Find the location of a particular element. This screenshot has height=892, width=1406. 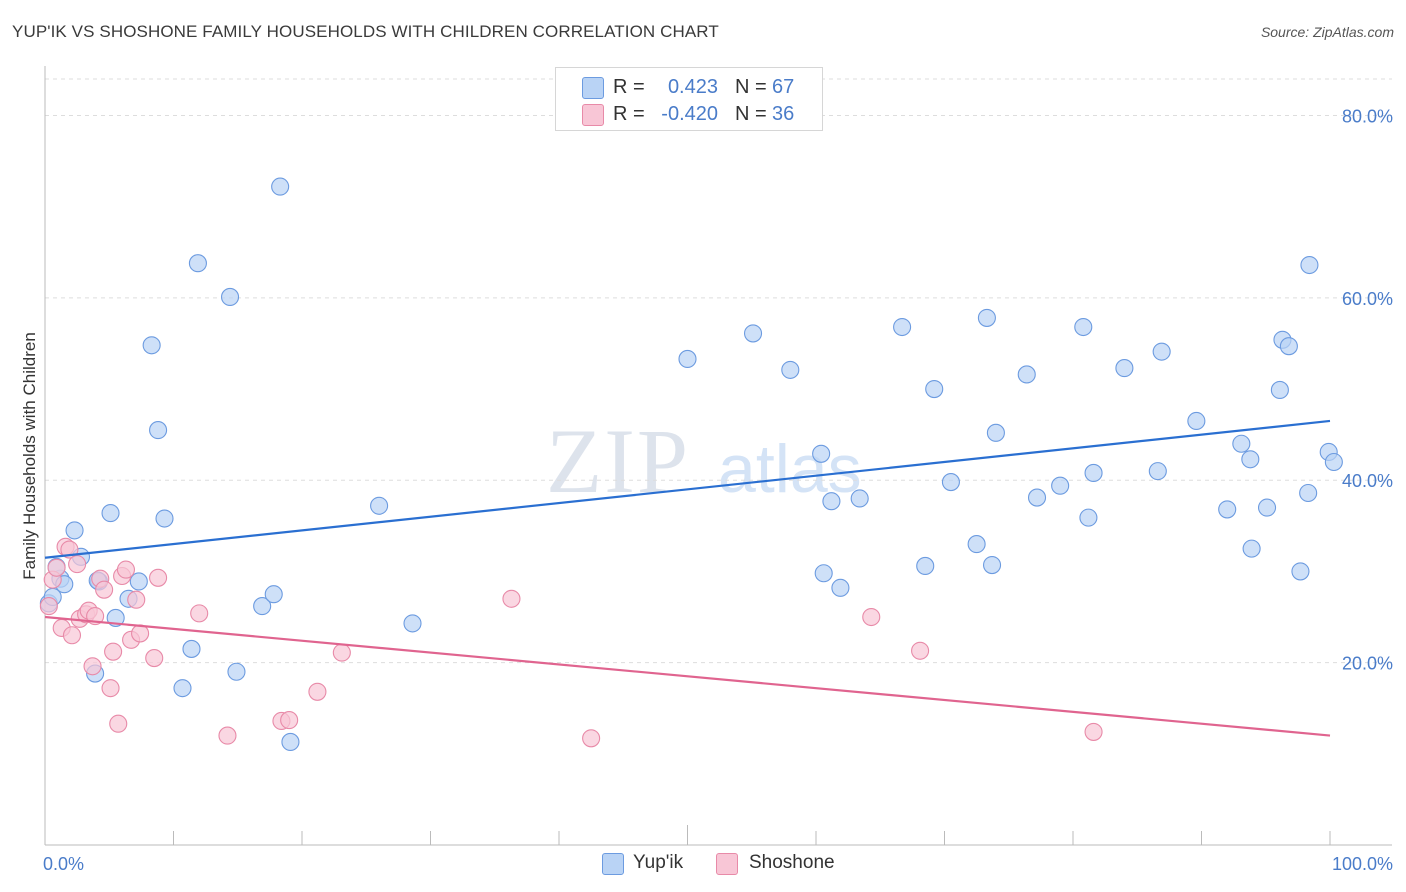

shoshone-swatch is located at coordinates (593, 115).